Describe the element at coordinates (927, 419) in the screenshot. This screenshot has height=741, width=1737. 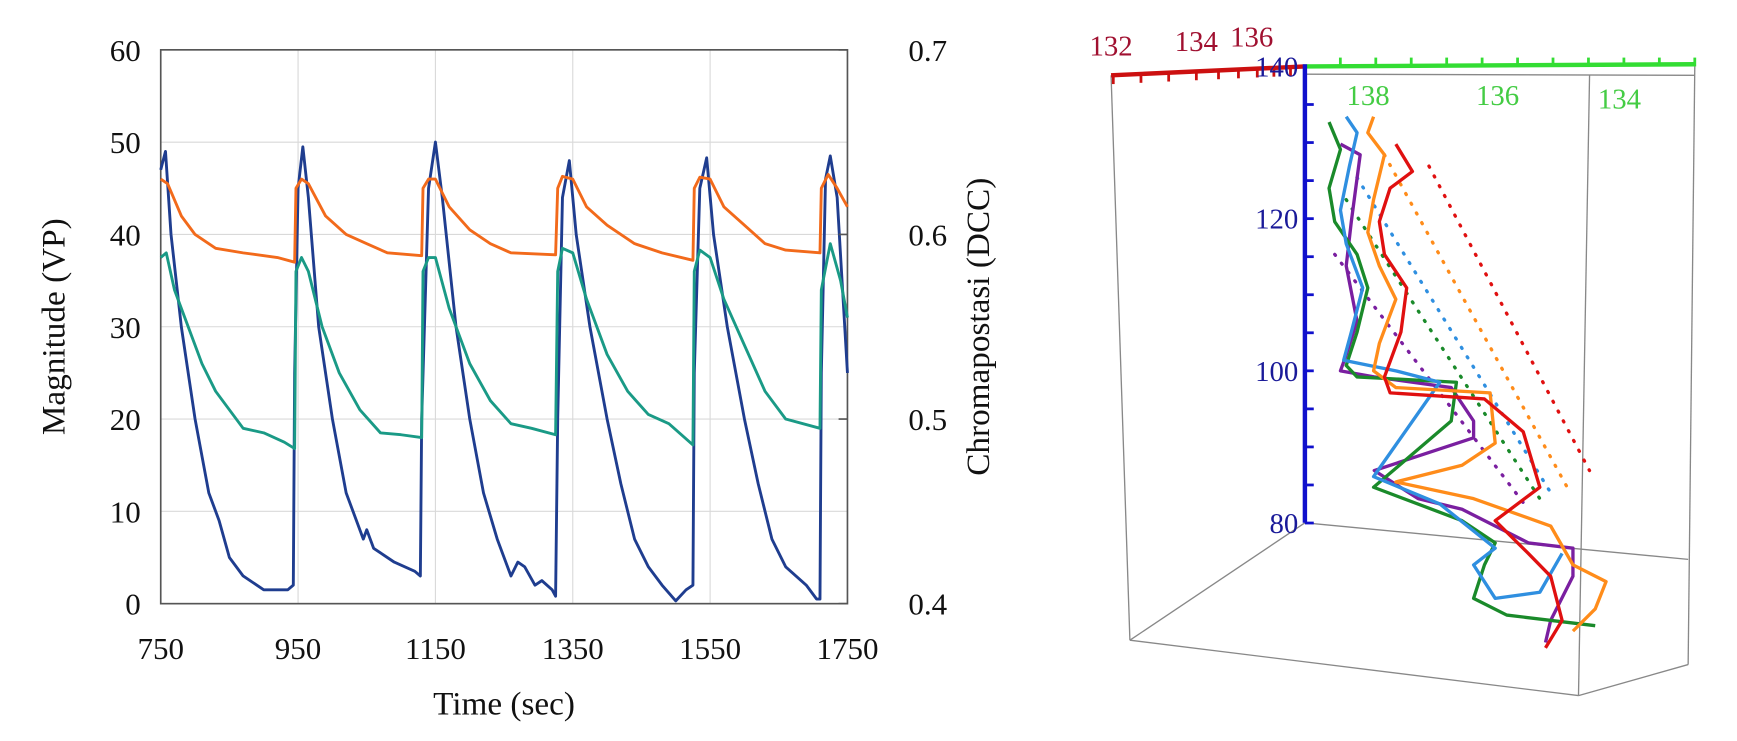
I see `y2-tick-label: 0.5` at that location.